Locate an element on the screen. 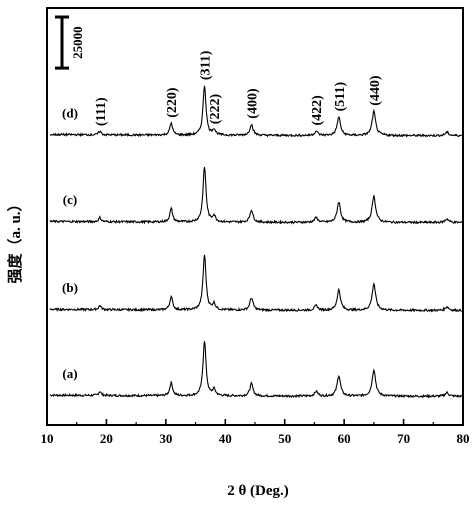  hkl-label: (111) is located at coordinates (101, 111).